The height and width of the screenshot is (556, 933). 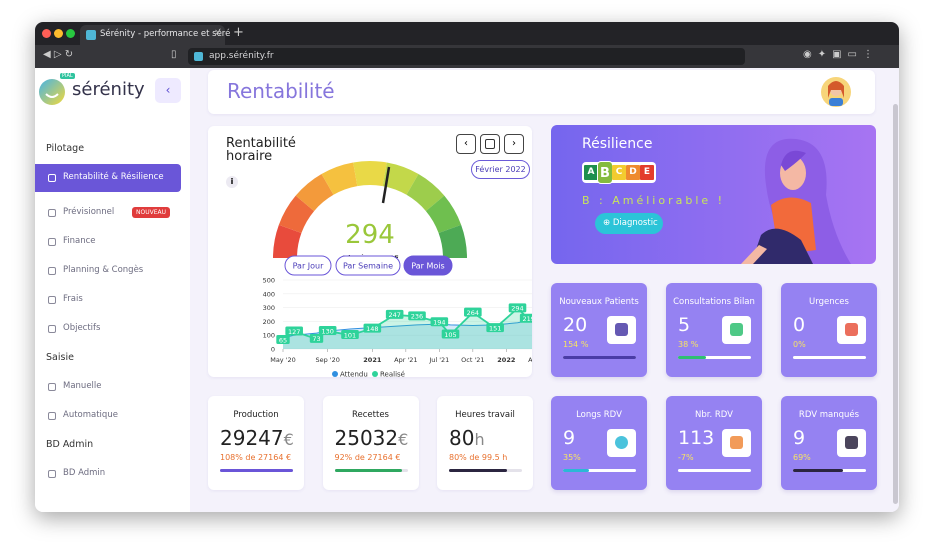 What do you see at coordinates (714, 330) in the screenshot?
I see `stat-card: Consultations Bilan 5 38 %` at bounding box center [714, 330].